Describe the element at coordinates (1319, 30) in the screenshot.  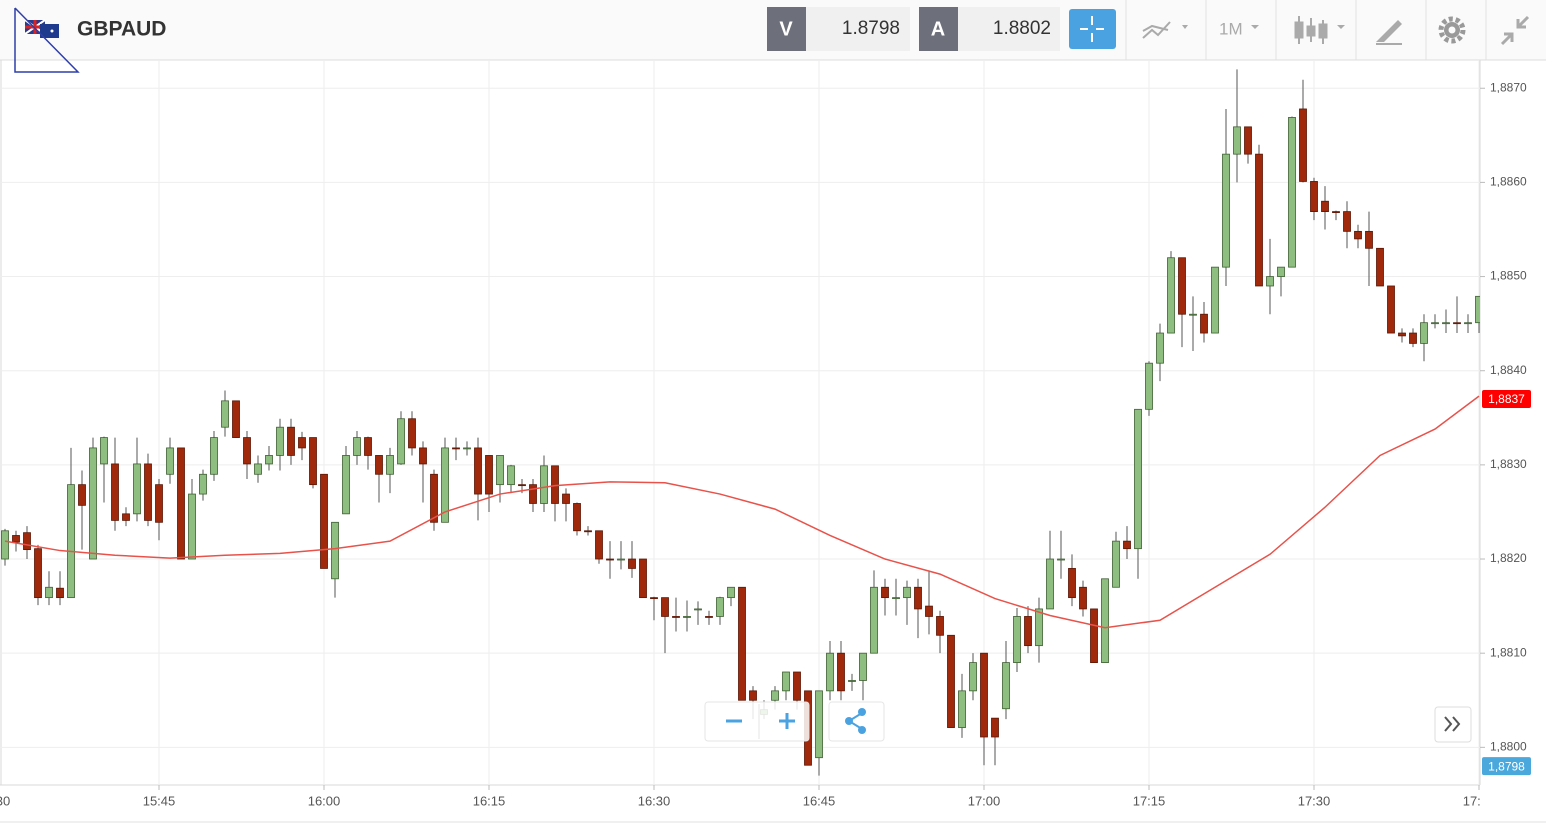
I see `candle-type-button` at that location.